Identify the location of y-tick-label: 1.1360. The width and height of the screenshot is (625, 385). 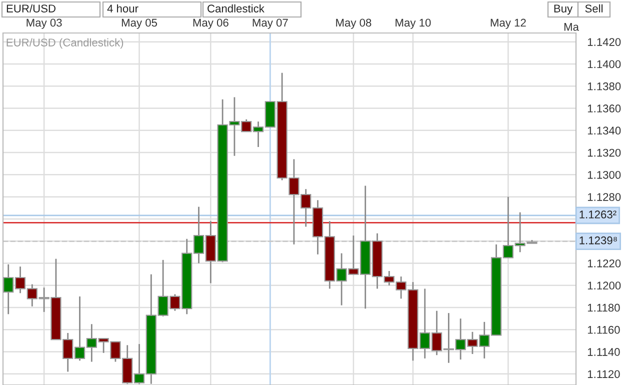
(604, 108).